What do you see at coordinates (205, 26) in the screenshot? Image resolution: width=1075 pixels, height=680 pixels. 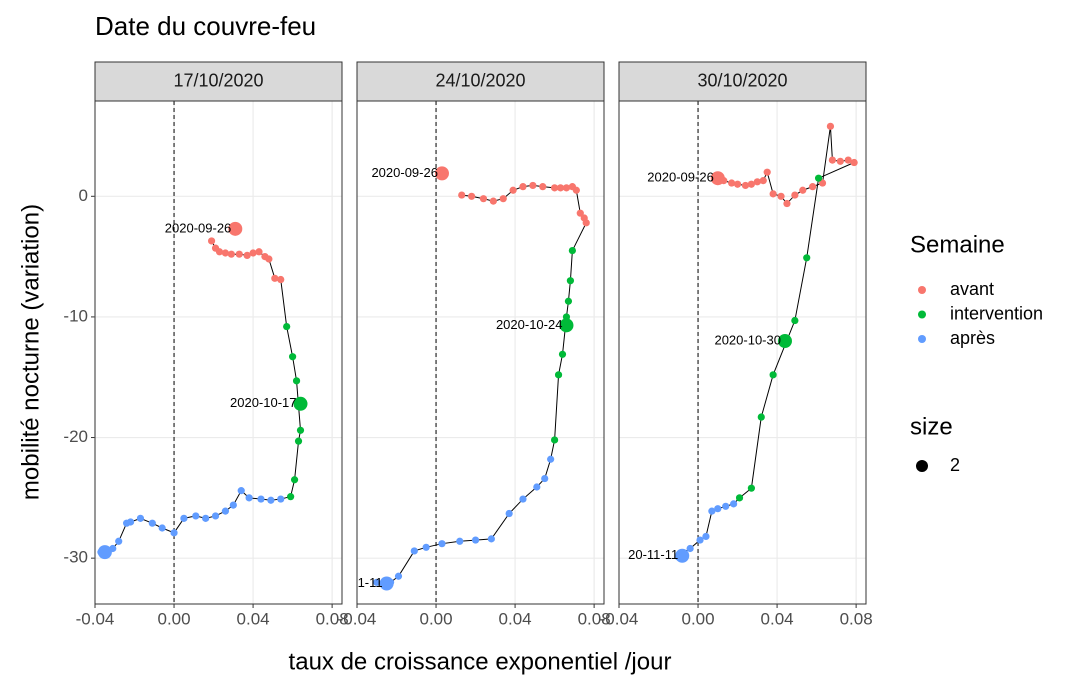 I see `chart-title: Date du couvre-feu` at bounding box center [205, 26].